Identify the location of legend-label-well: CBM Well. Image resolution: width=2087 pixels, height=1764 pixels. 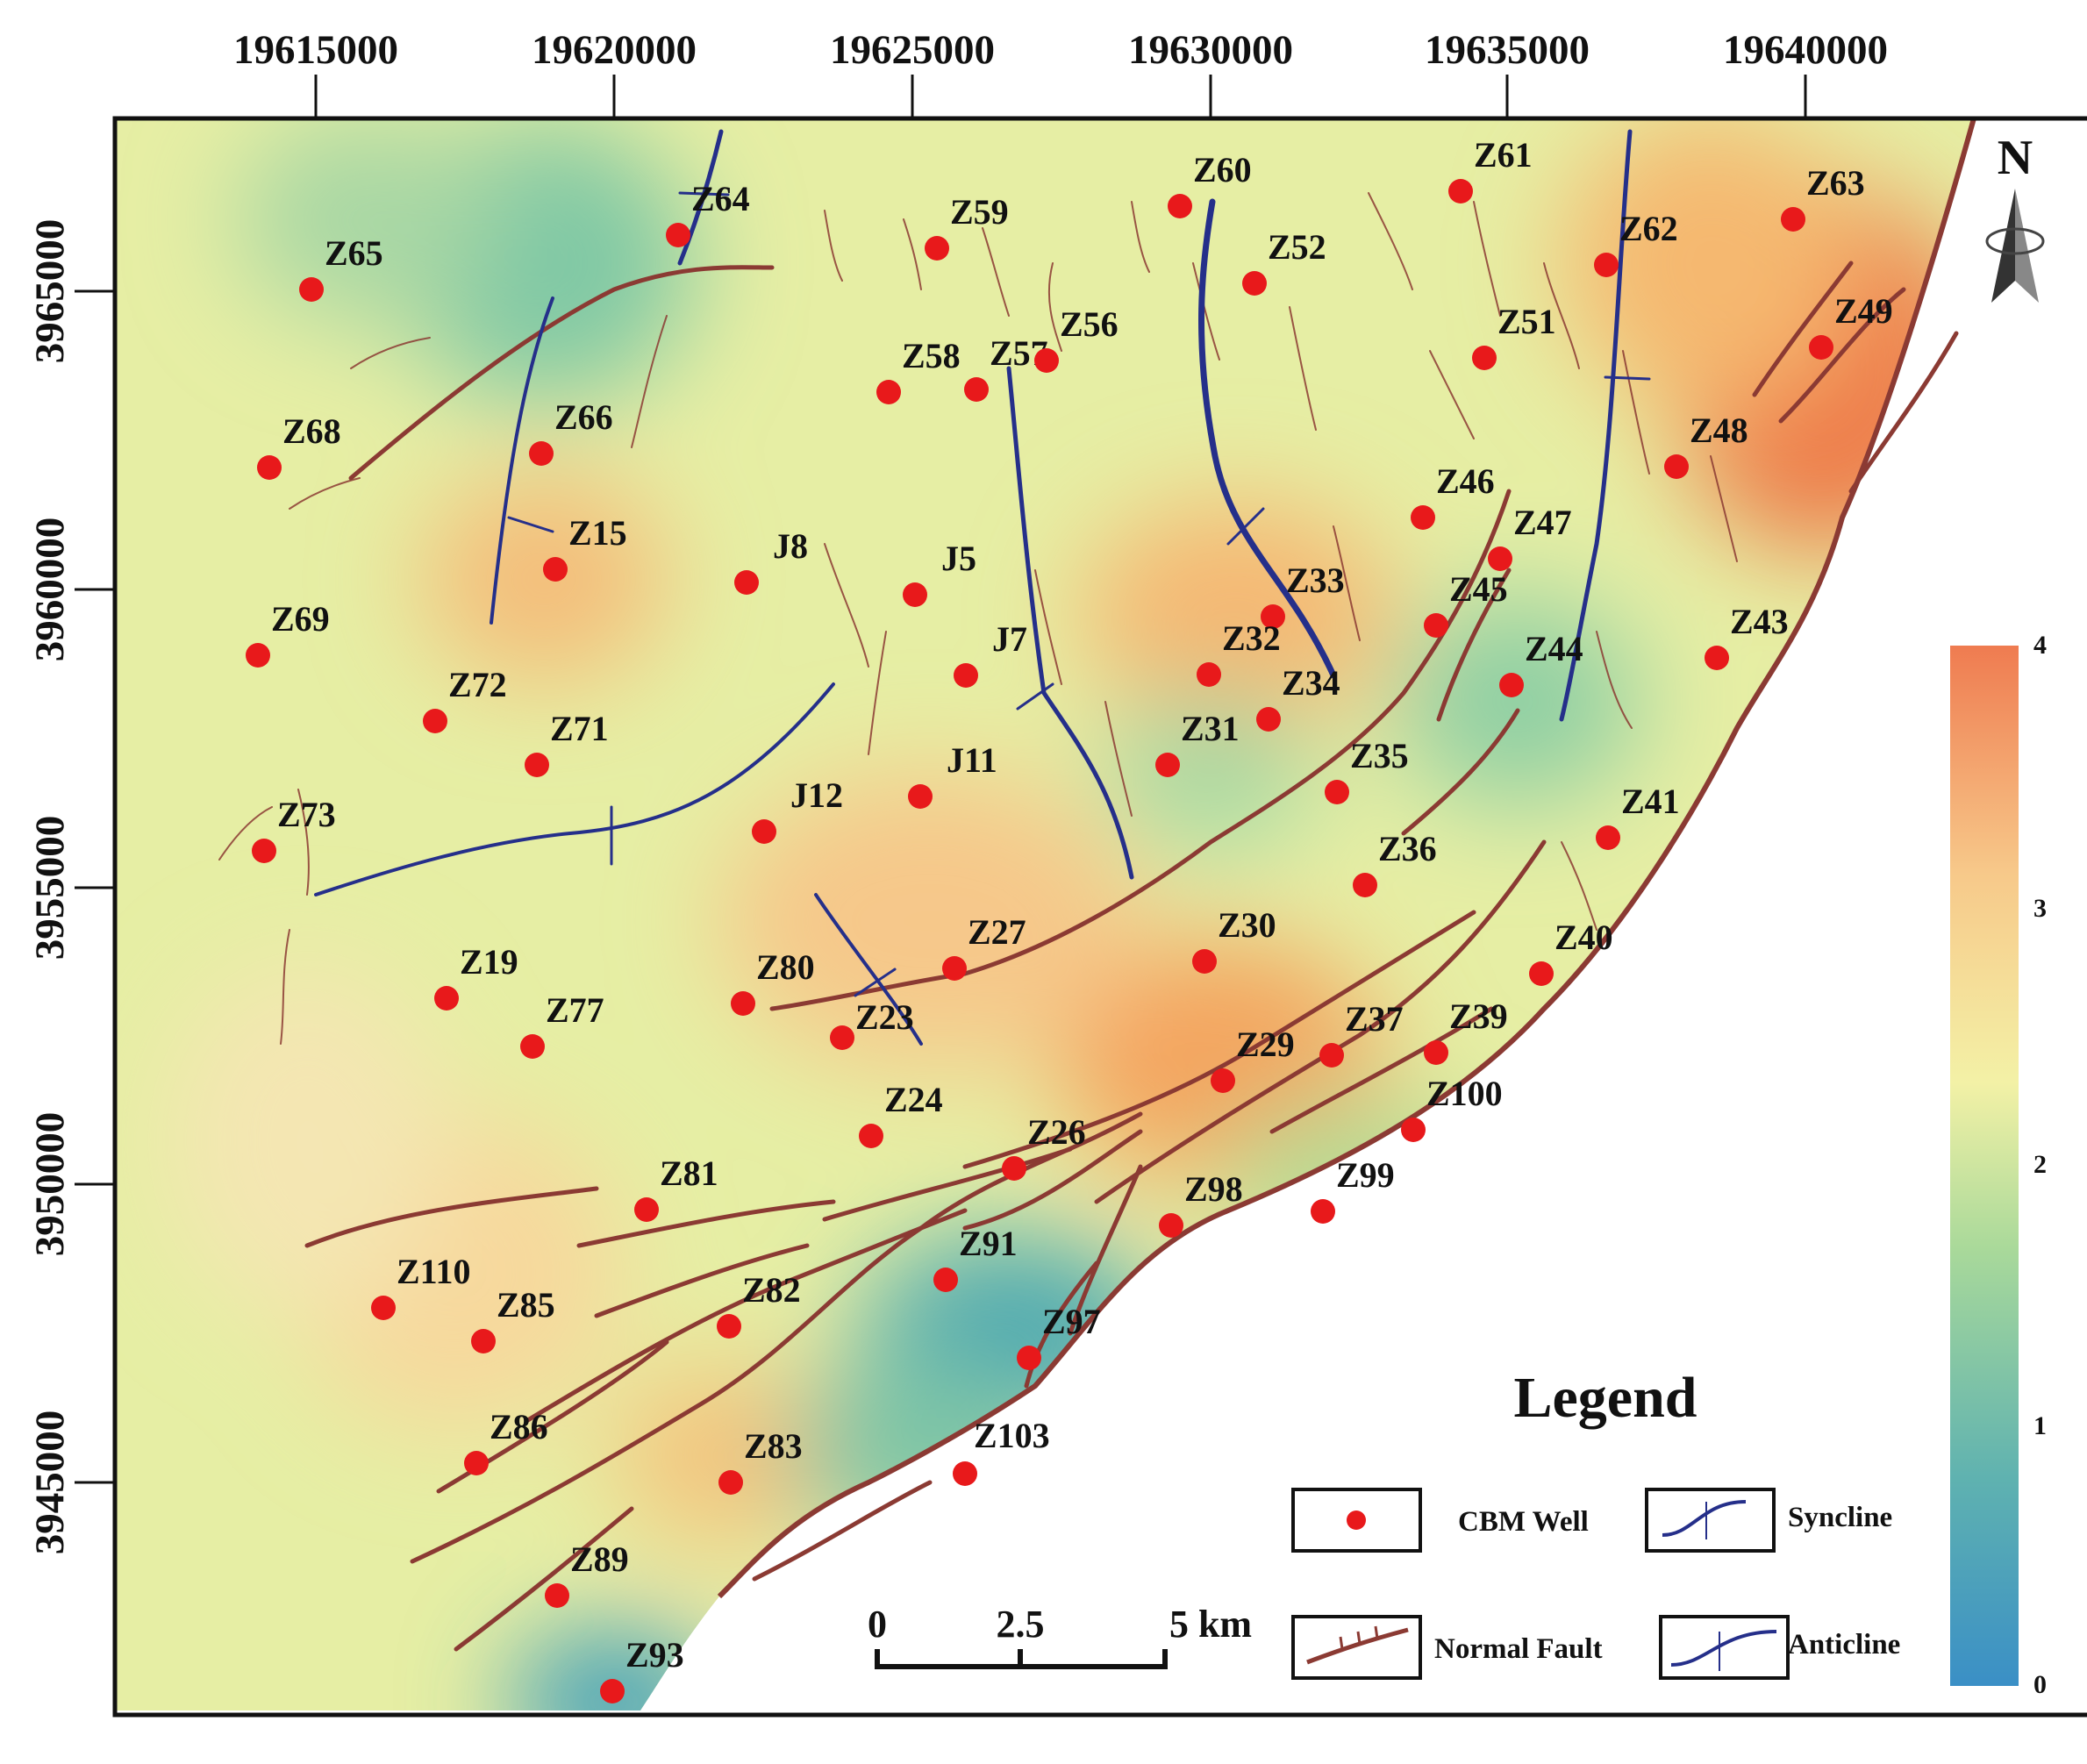
(1524, 1522).